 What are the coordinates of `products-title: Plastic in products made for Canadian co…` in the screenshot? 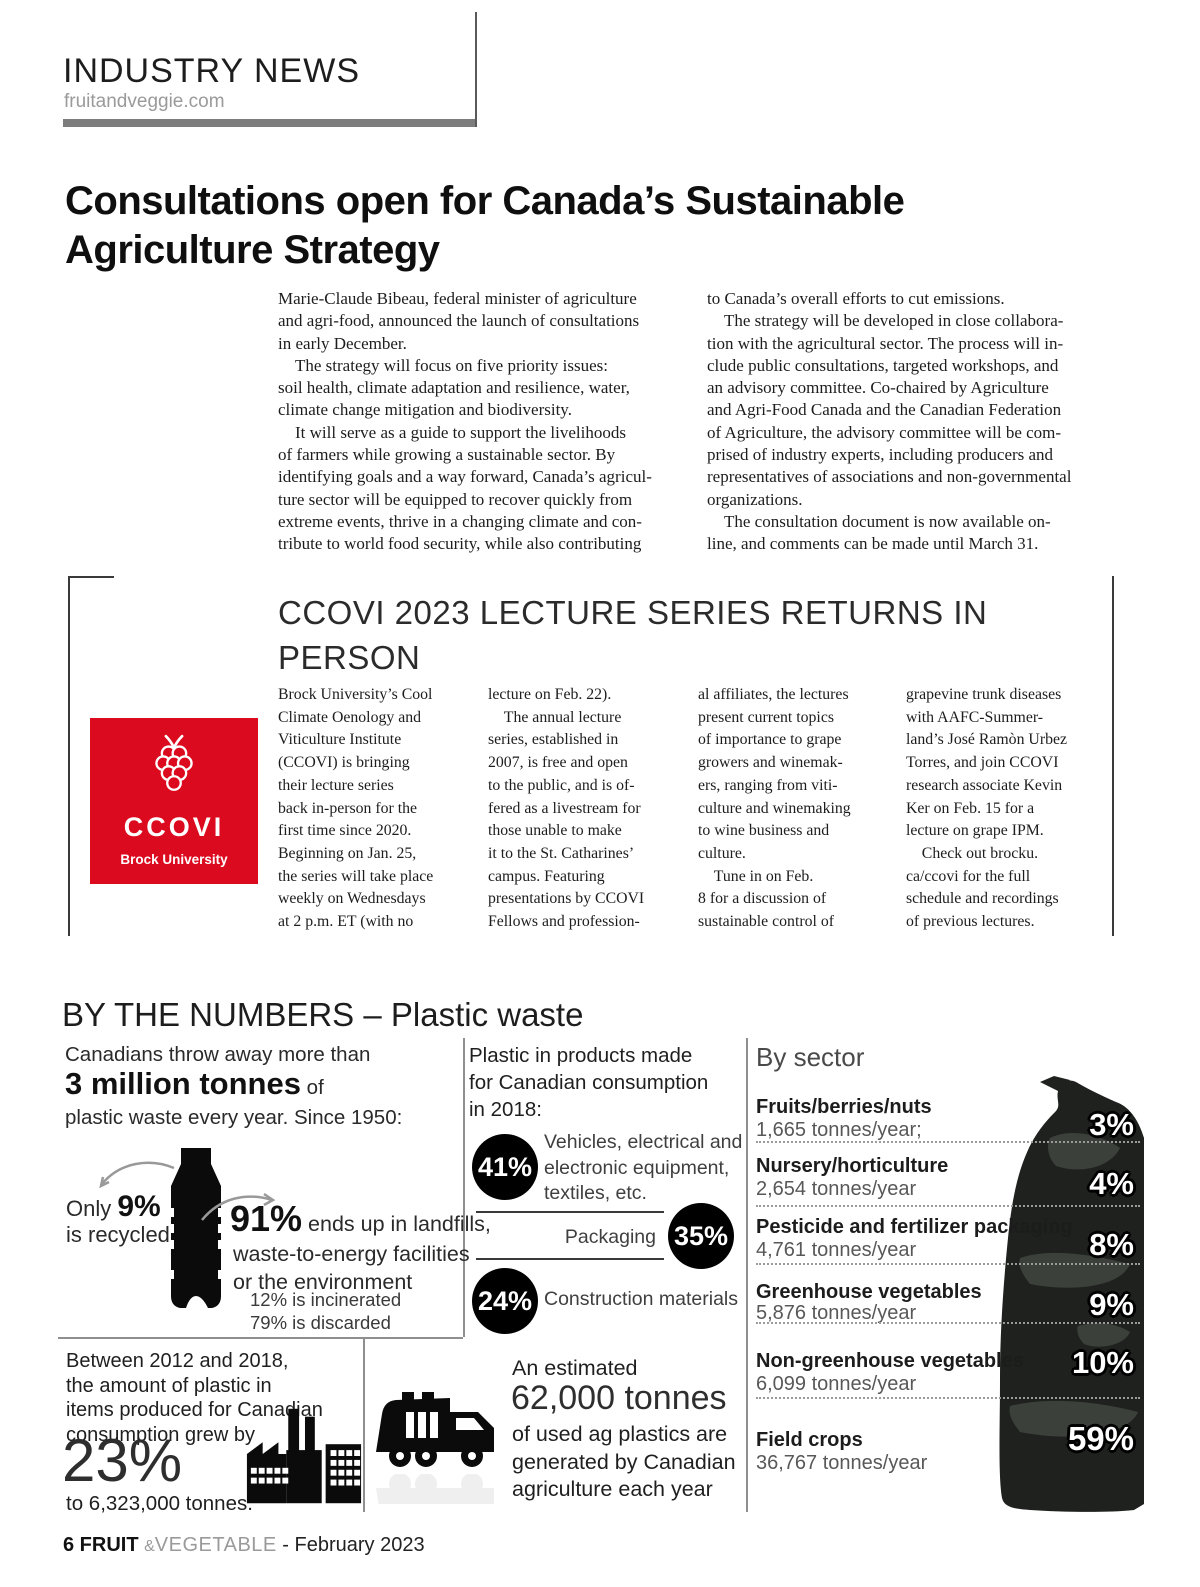 It's located at (589, 1082).